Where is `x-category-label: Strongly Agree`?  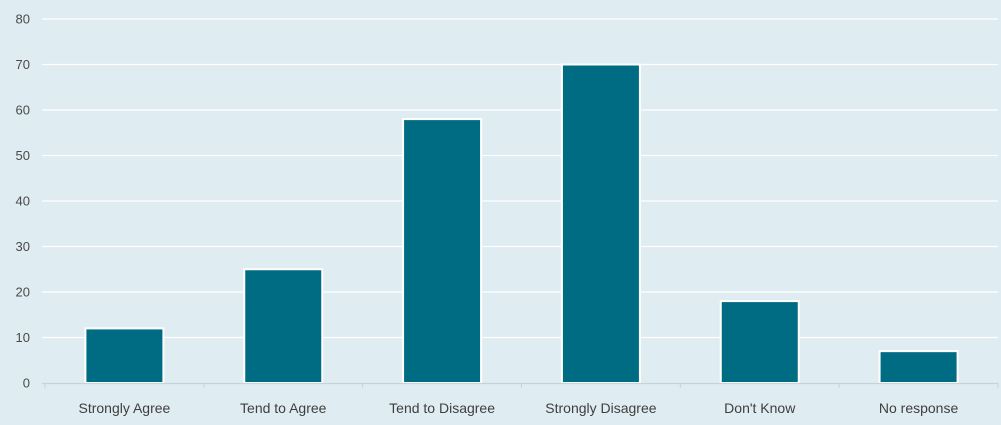 x-category-label: Strongly Agree is located at coordinates (124, 408).